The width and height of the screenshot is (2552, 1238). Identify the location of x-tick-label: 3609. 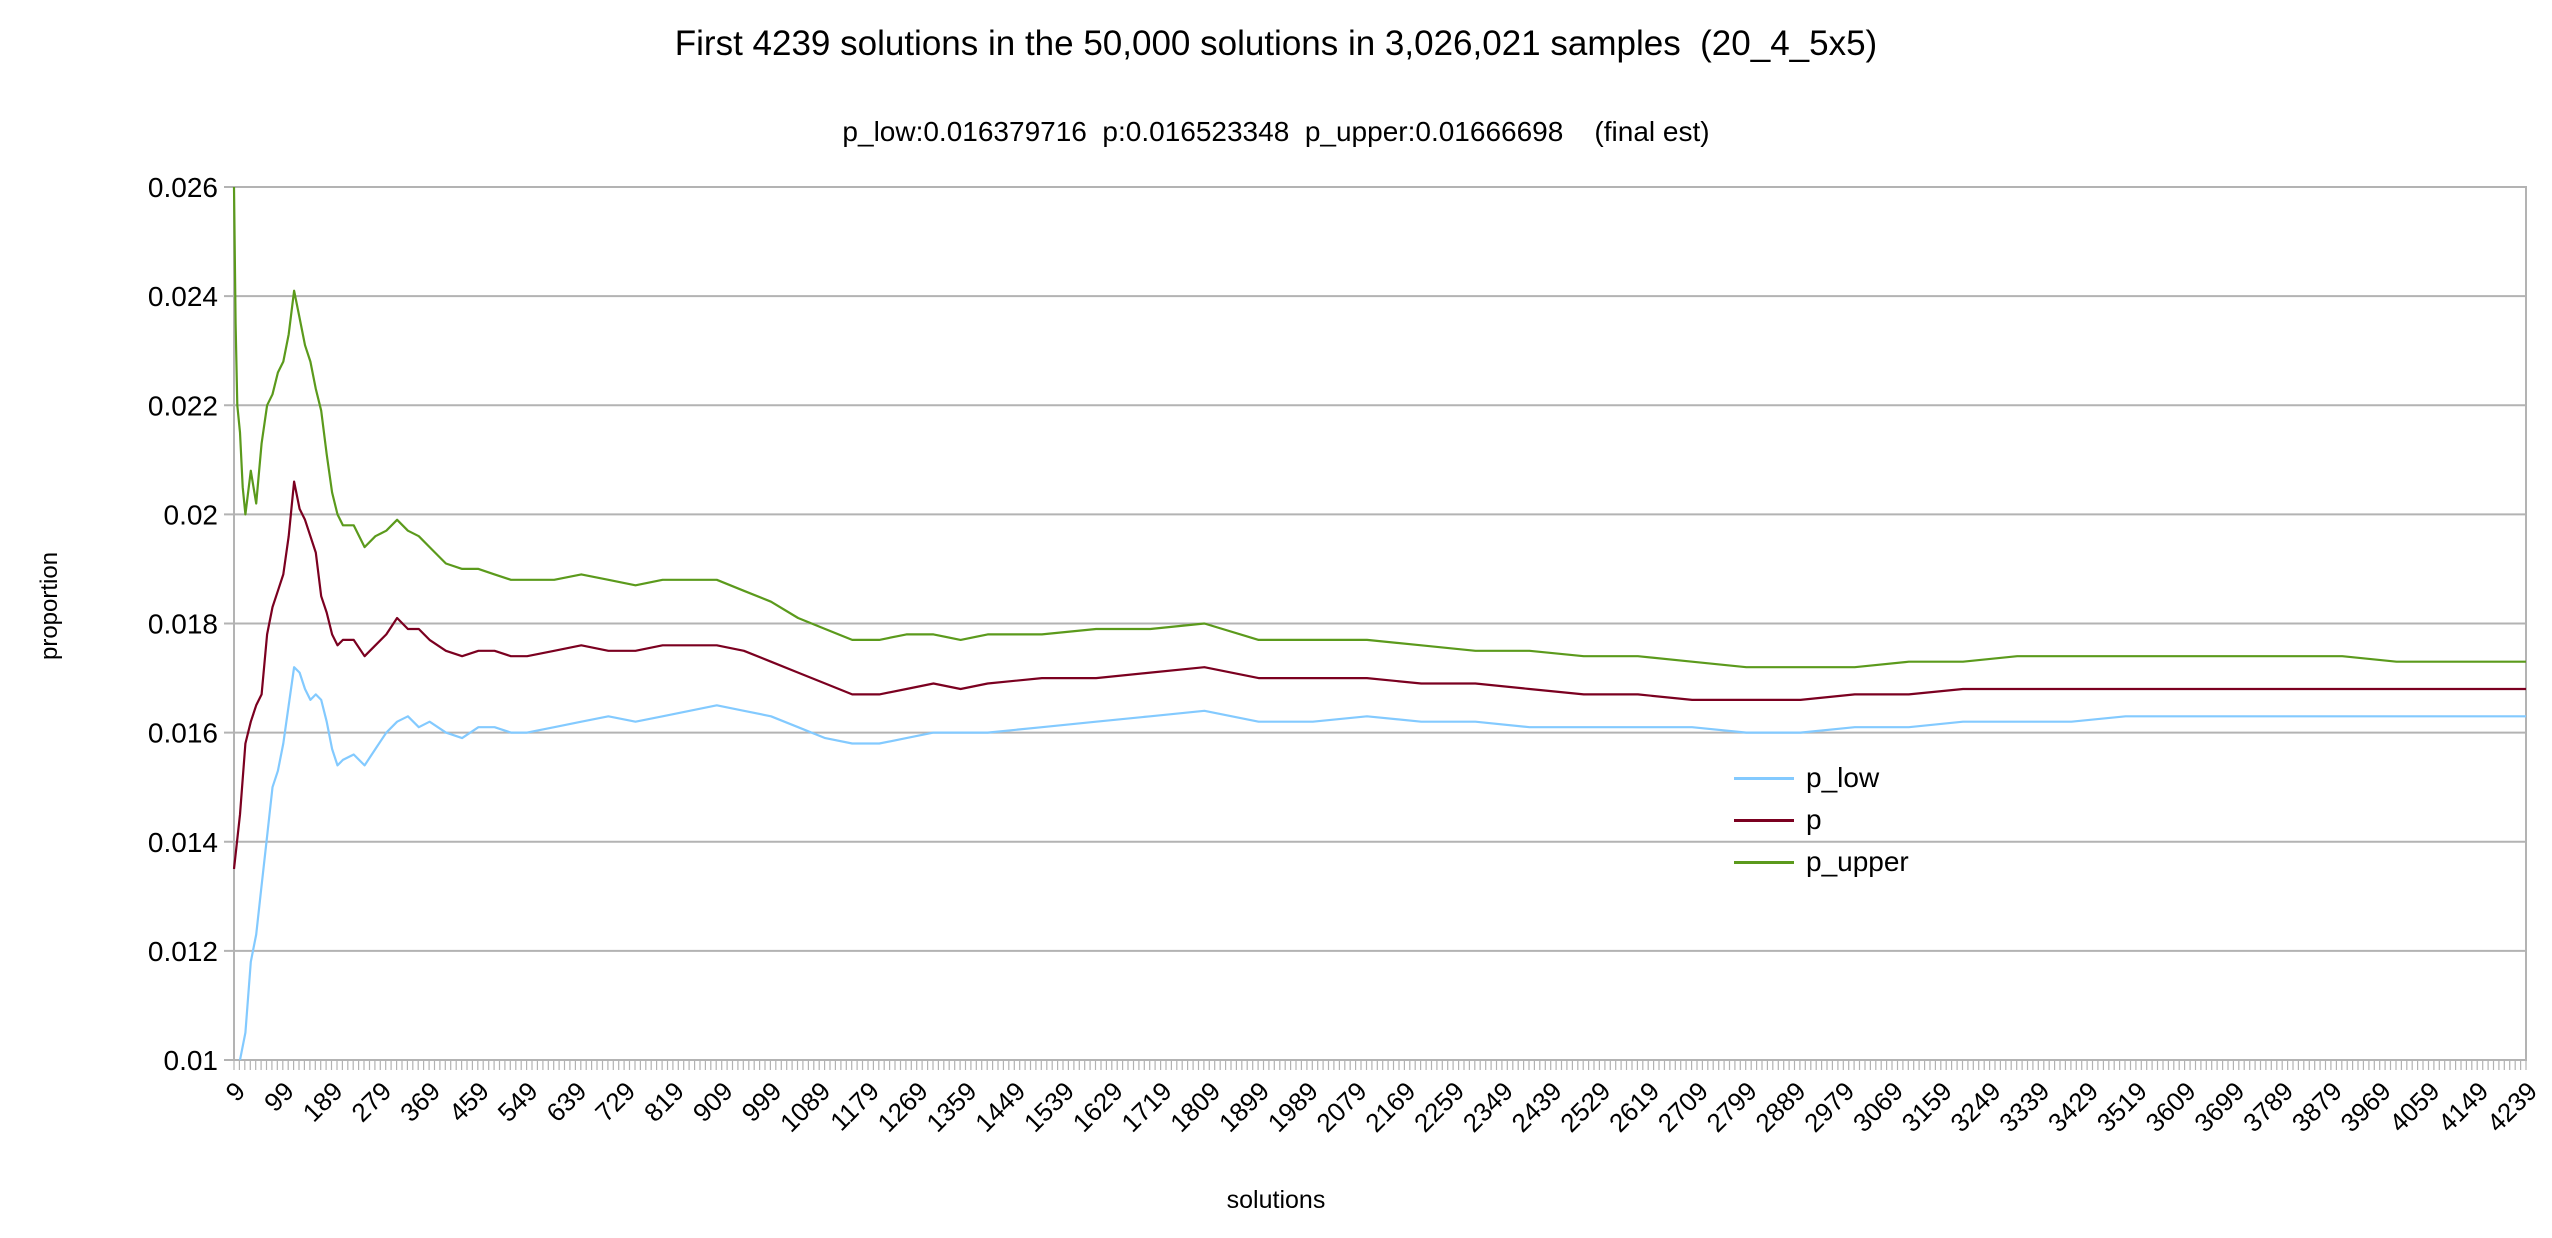
(2170, 1107).